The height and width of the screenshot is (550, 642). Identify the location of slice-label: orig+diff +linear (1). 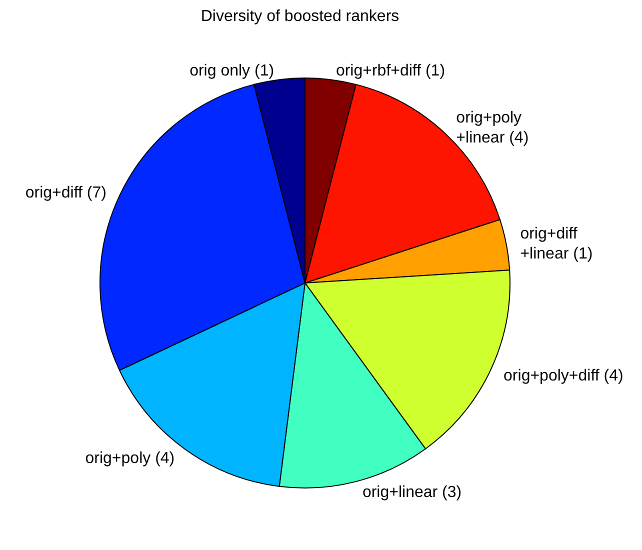
(556, 244).